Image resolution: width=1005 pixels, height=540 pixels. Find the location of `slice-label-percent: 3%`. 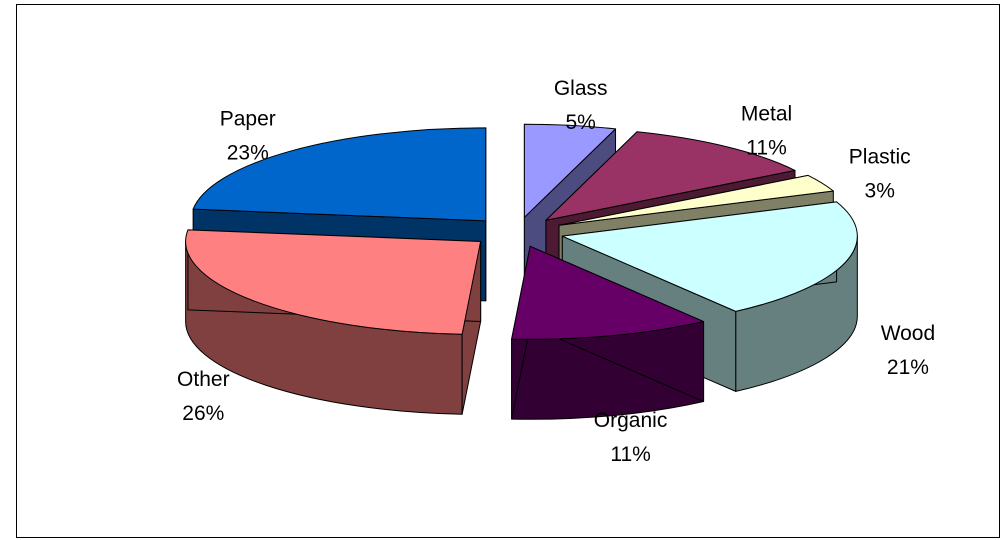

slice-label-percent: 3% is located at coordinates (880, 191).